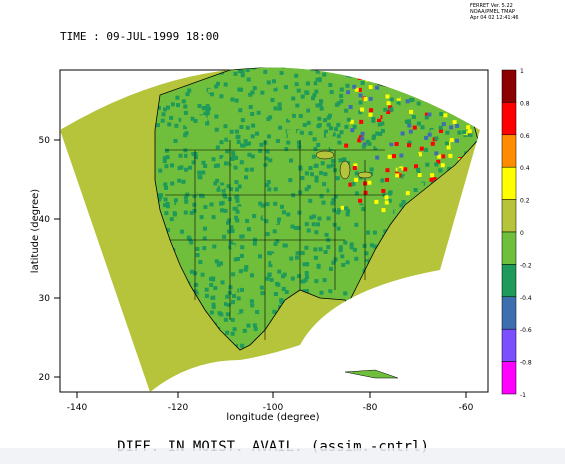 The image size is (565, 464). Describe the element at coordinates (45, 220) in the screenshot. I see `y-tick-label: 40` at that location.